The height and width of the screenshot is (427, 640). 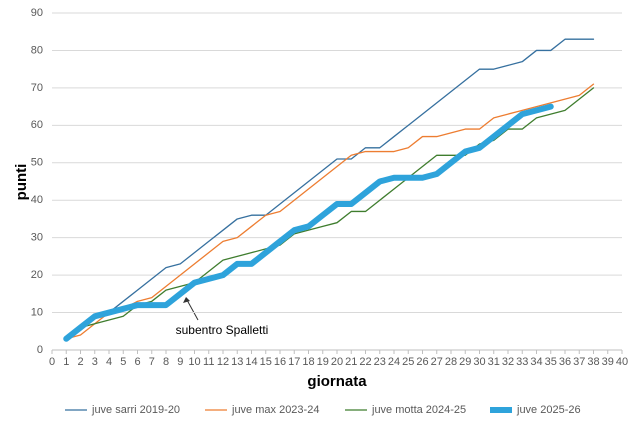 What do you see at coordinates (123, 362) in the screenshot?
I see `x-tick-label: 5` at bounding box center [123, 362].